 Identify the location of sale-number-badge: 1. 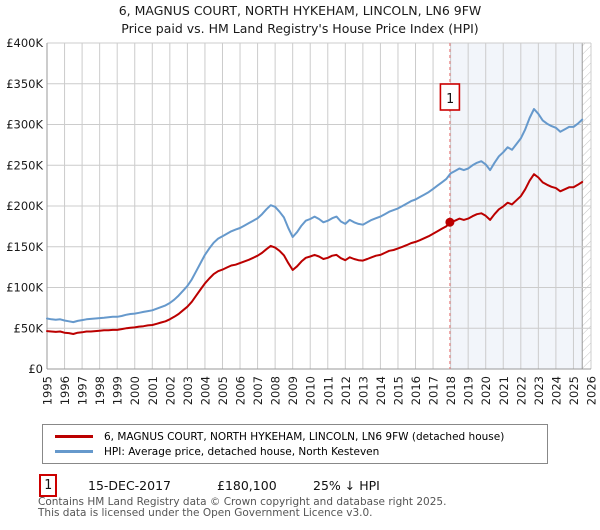
(48, 485).